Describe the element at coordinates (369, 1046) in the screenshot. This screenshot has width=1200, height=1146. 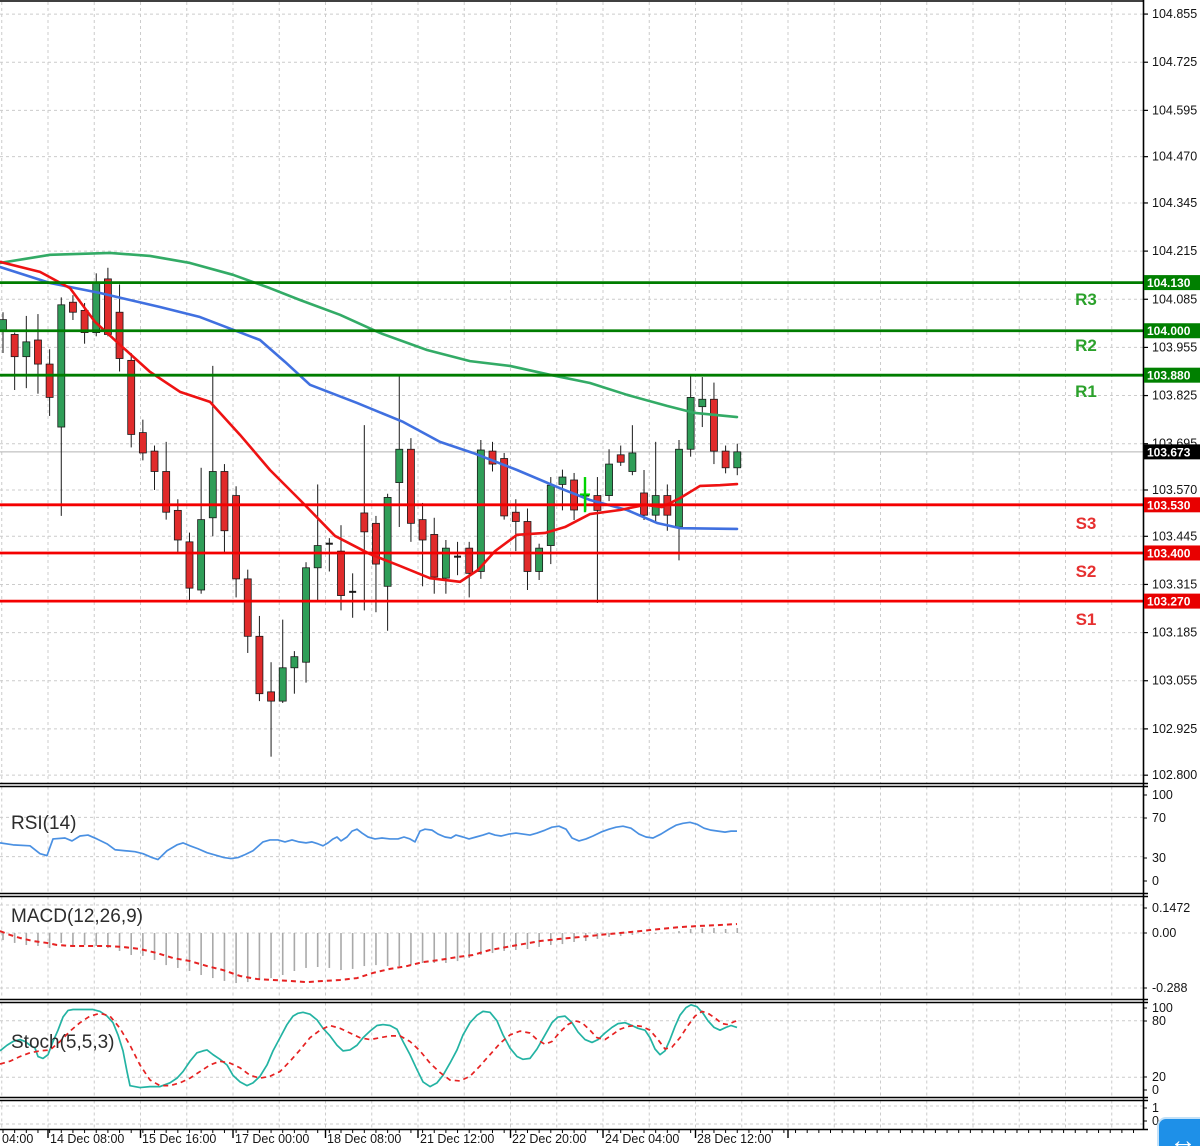
I see `stoch-k-line` at that location.